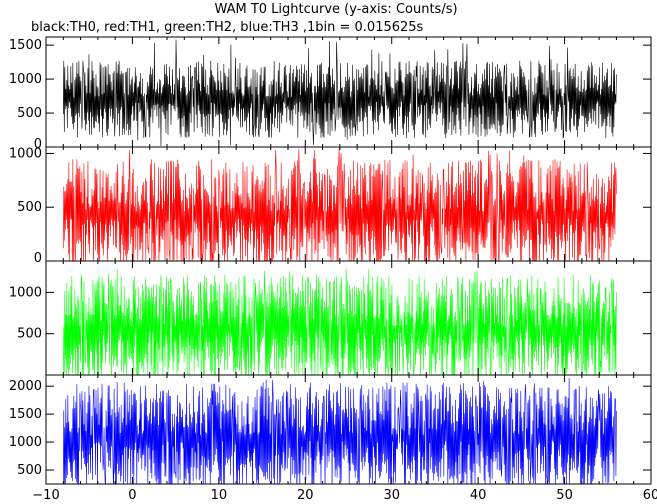 The width and height of the screenshot is (657, 504). I want to click on x-tick-label: −10, so click(45, 495).